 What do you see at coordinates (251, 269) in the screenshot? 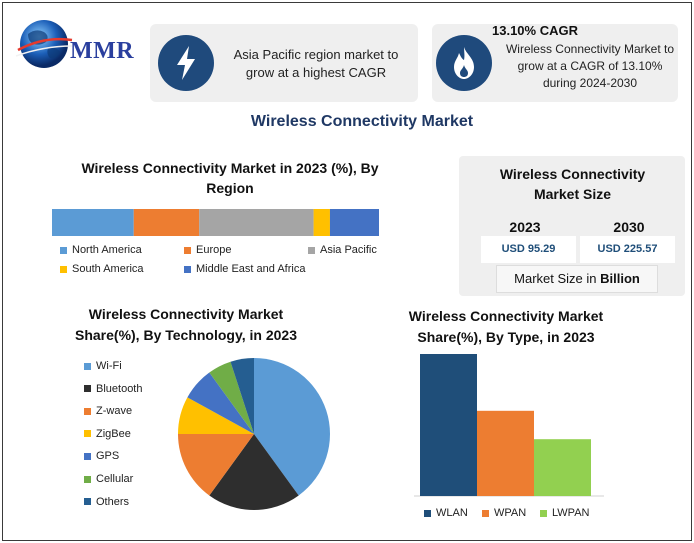
I see `region-legend-middle-east-and-africa-label: Middle East and Africa` at bounding box center [251, 269].